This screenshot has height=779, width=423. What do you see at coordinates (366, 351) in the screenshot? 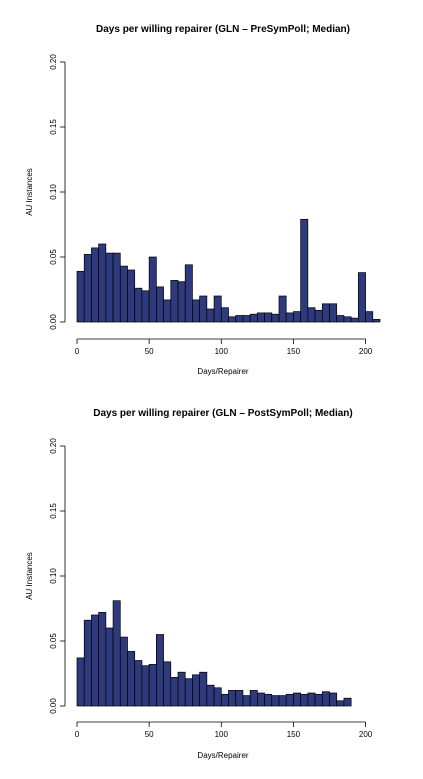
I see `x-tick-label: 200` at bounding box center [366, 351].